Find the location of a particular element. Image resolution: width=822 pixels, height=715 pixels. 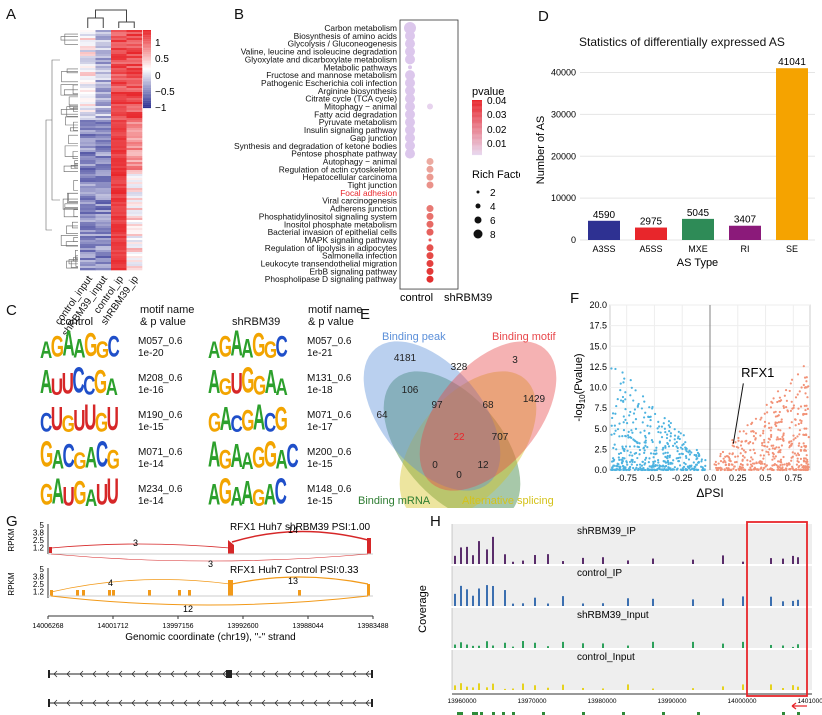

heatmap-panel: 10.50−0.5−1 is located at coordinates (110, 140).